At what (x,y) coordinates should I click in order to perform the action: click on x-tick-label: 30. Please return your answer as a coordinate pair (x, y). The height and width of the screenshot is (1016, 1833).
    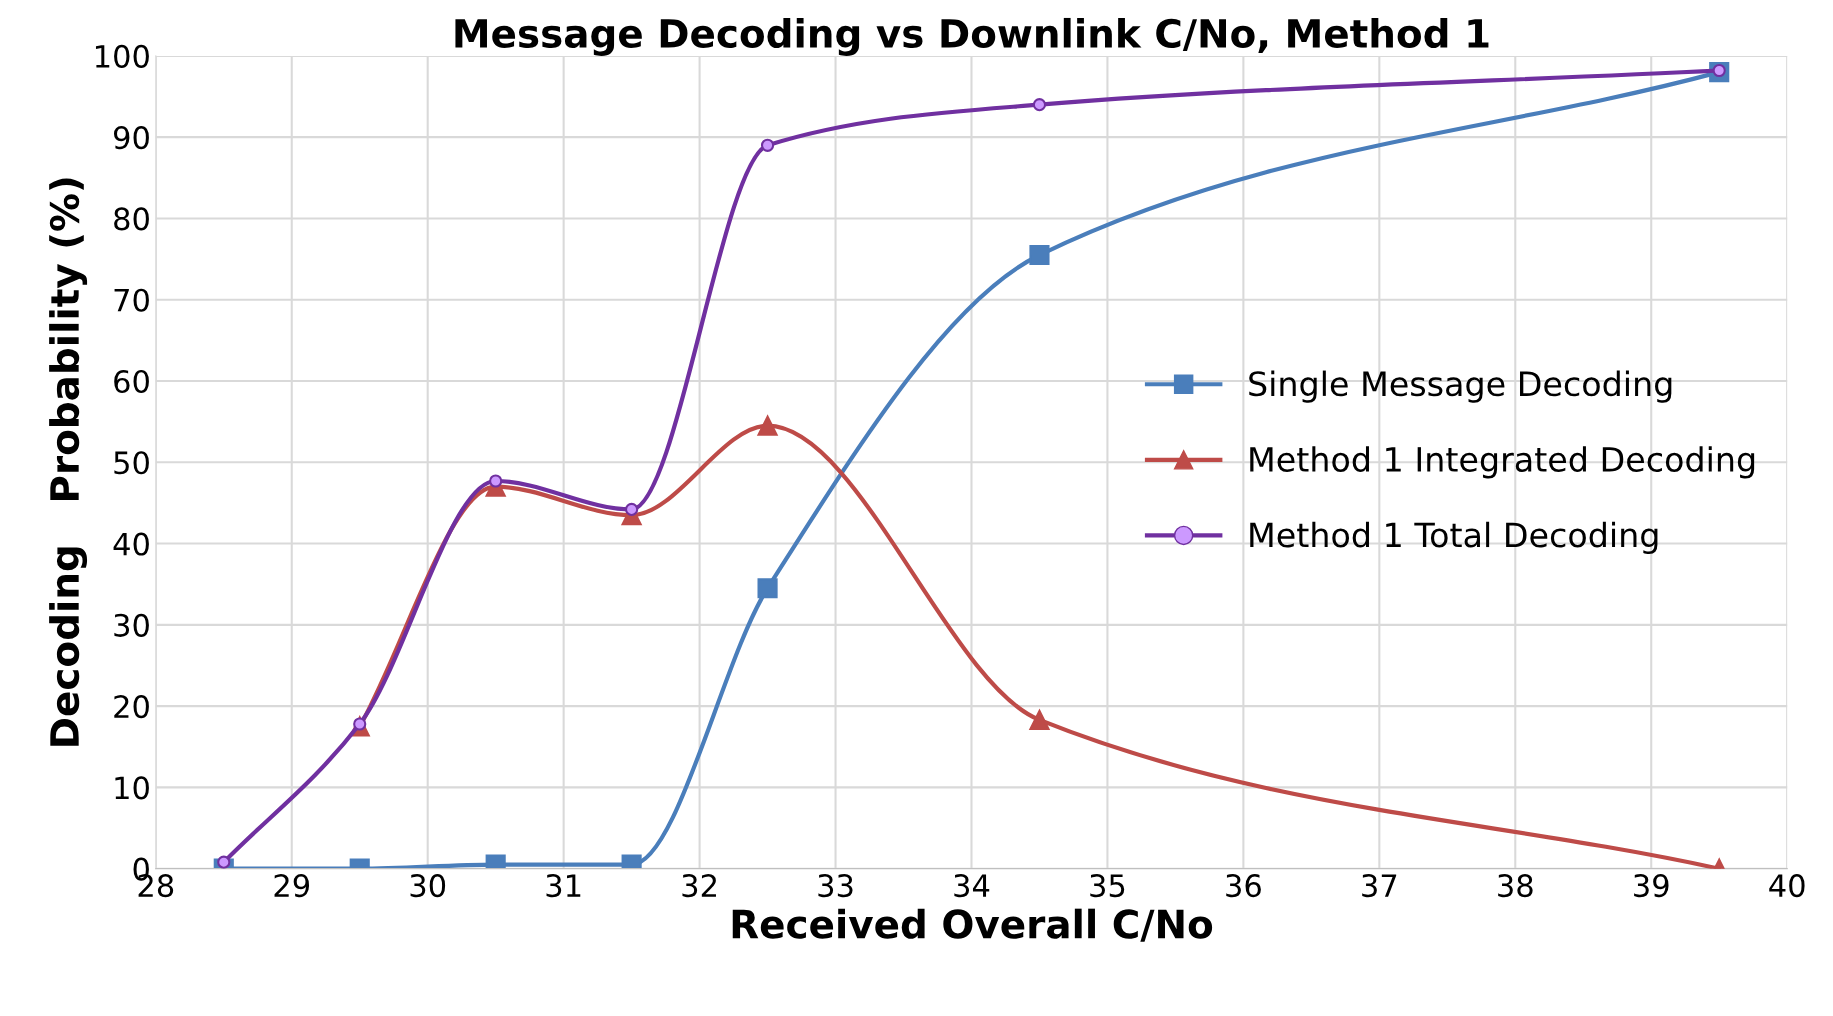
    Looking at the image, I should click on (428, 886).